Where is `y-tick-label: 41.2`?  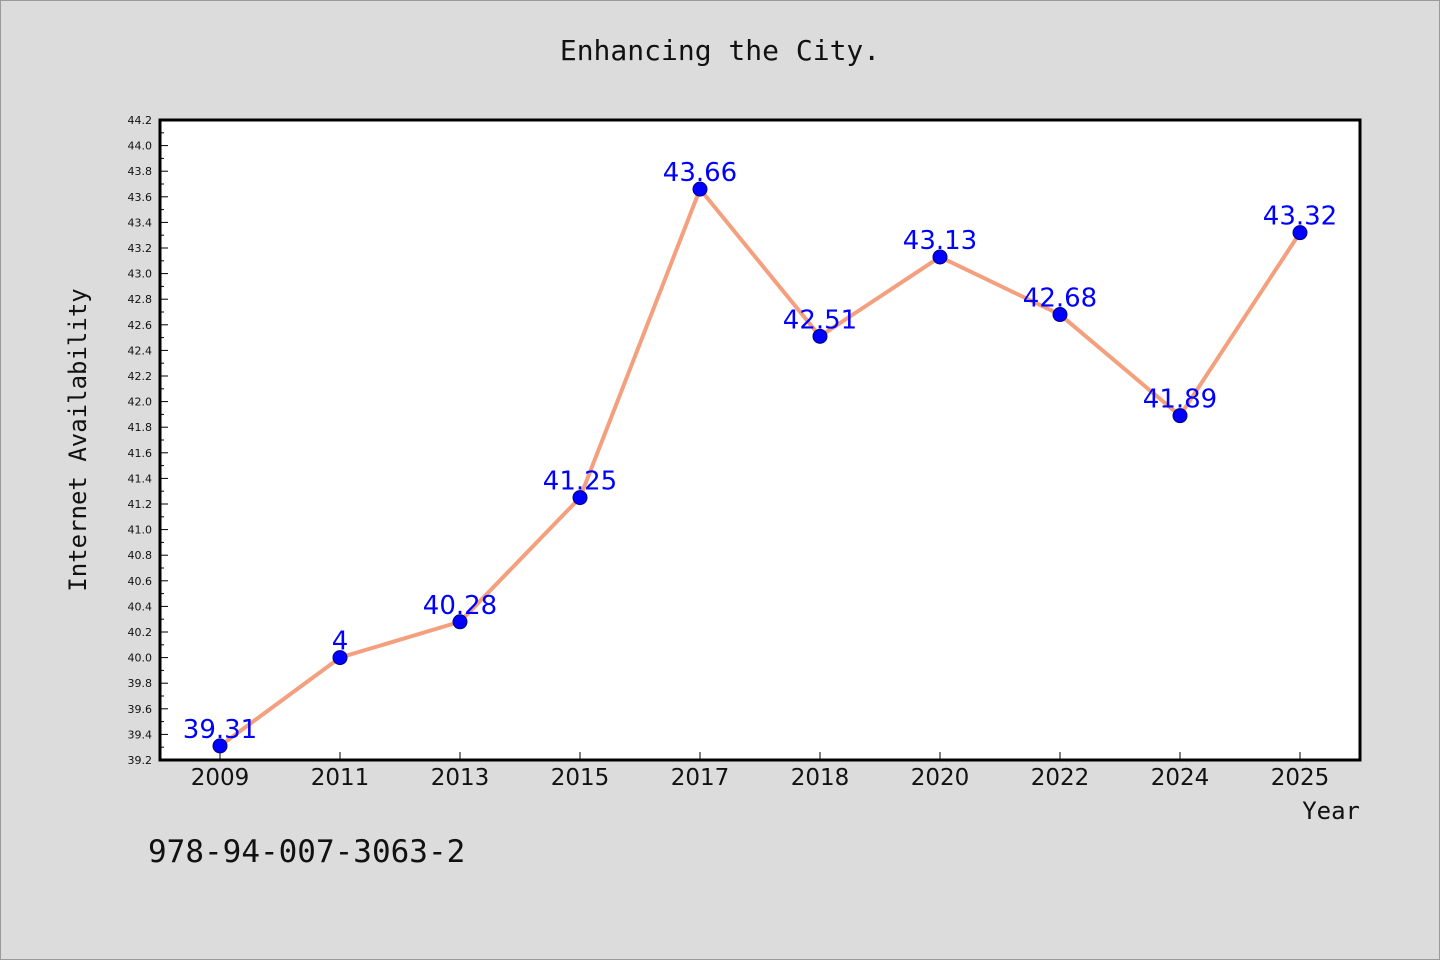 y-tick-label: 41.2 is located at coordinates (140, 504).